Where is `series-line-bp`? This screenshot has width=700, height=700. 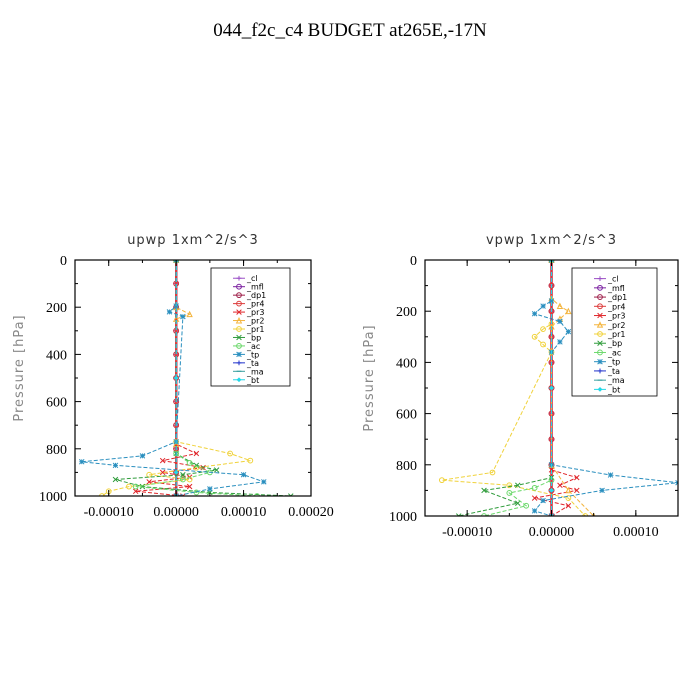 series-line-bp is located at coordinates (505, 388).